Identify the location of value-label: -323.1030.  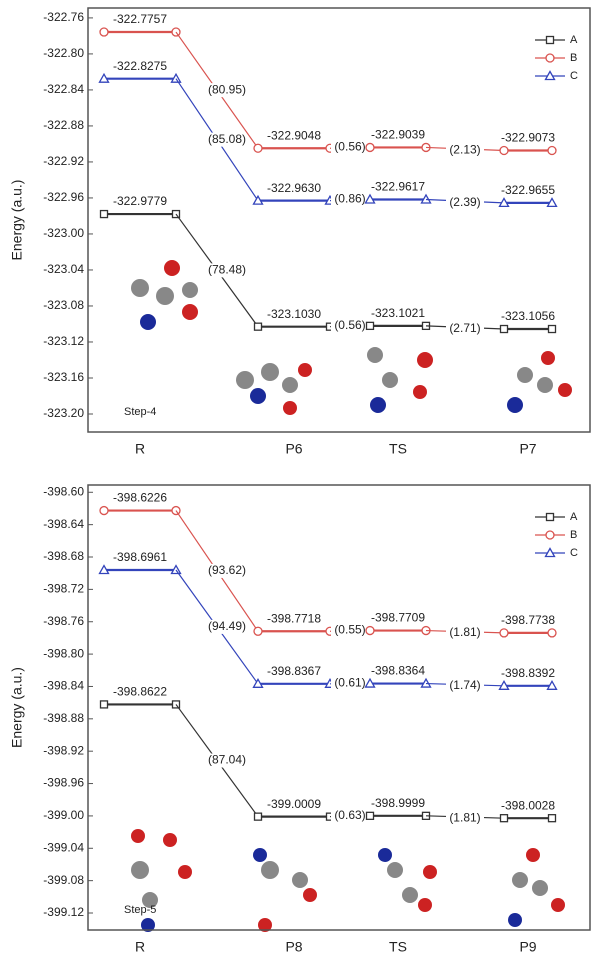
(294, 314).